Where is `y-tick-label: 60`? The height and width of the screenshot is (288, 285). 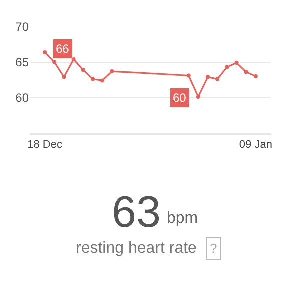
y-tick-label: 60 is located at coordinates (23, 97).